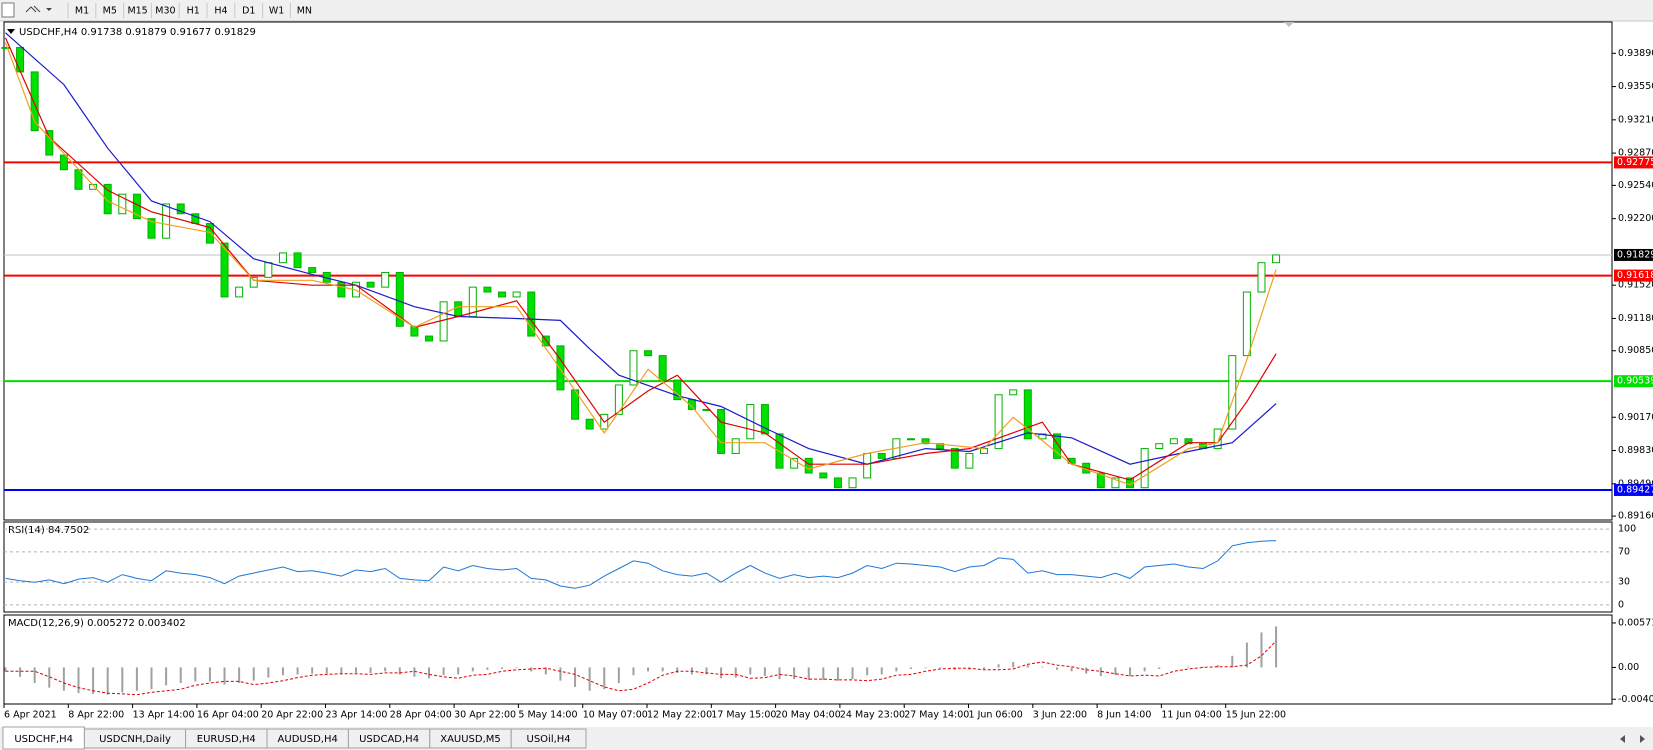 Image resolution: width=1653 pixels, height=750 pixels. I want to click on timeframe-button: H1, so click(193, 11).